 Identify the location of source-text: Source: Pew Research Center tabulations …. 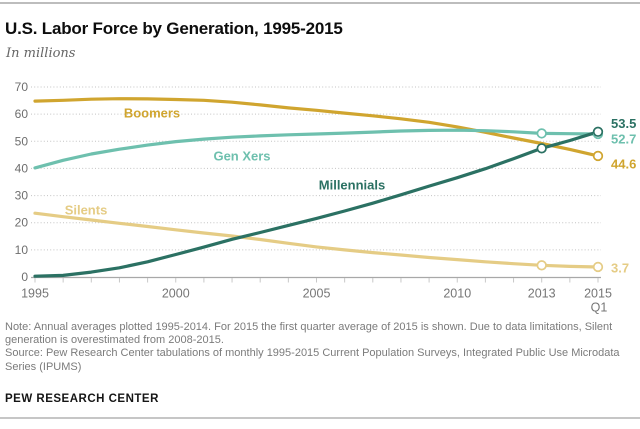
(312, 360).